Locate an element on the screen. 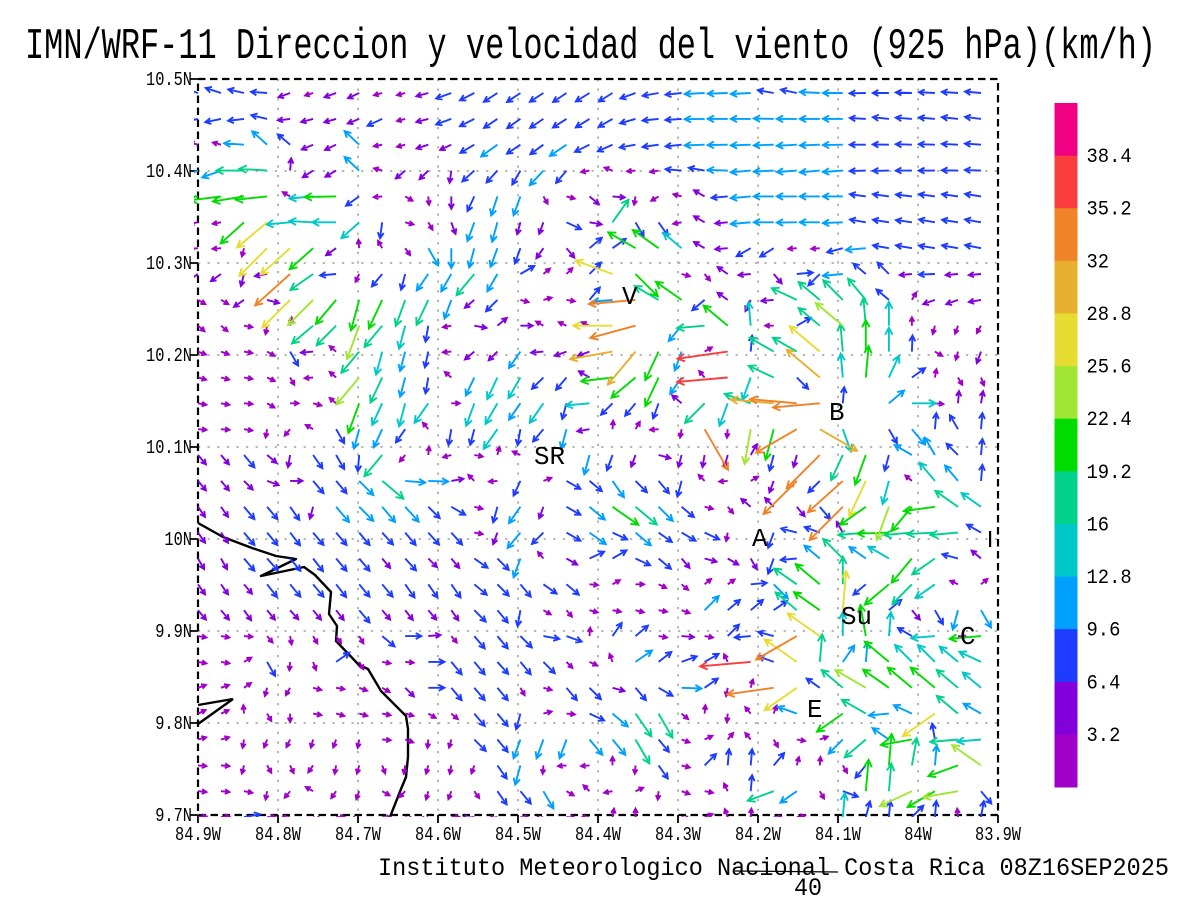 This screenshot has width=1200, height=900. svg-text: 84.4W is located at coordinates (598, 835).